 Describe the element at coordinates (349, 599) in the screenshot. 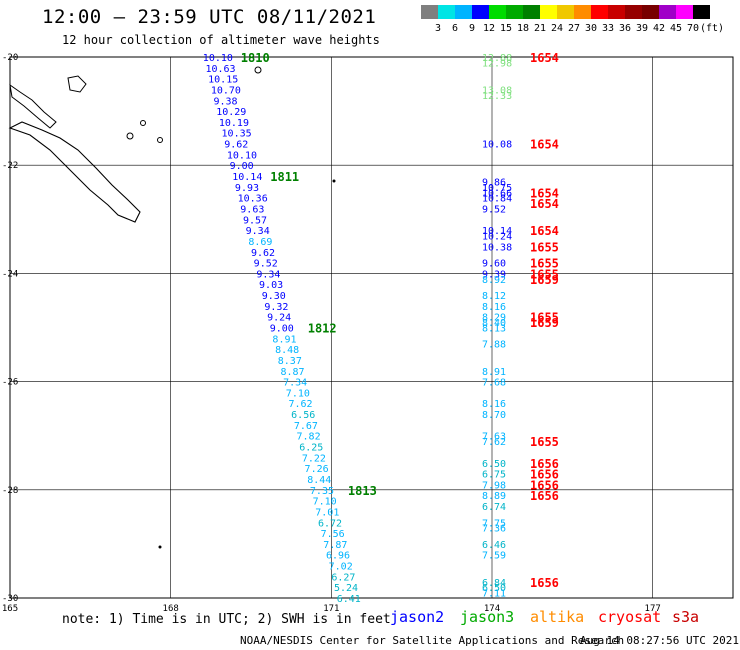

I see `swh-value: 6.41` at that location.